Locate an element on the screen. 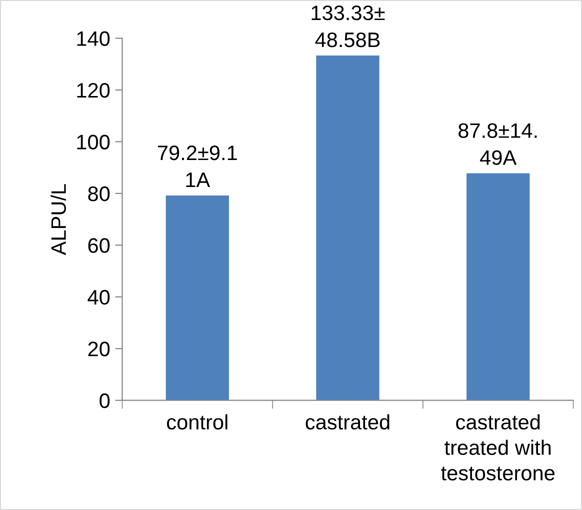  x-tick-label: control is located at coordinates (197, 422).